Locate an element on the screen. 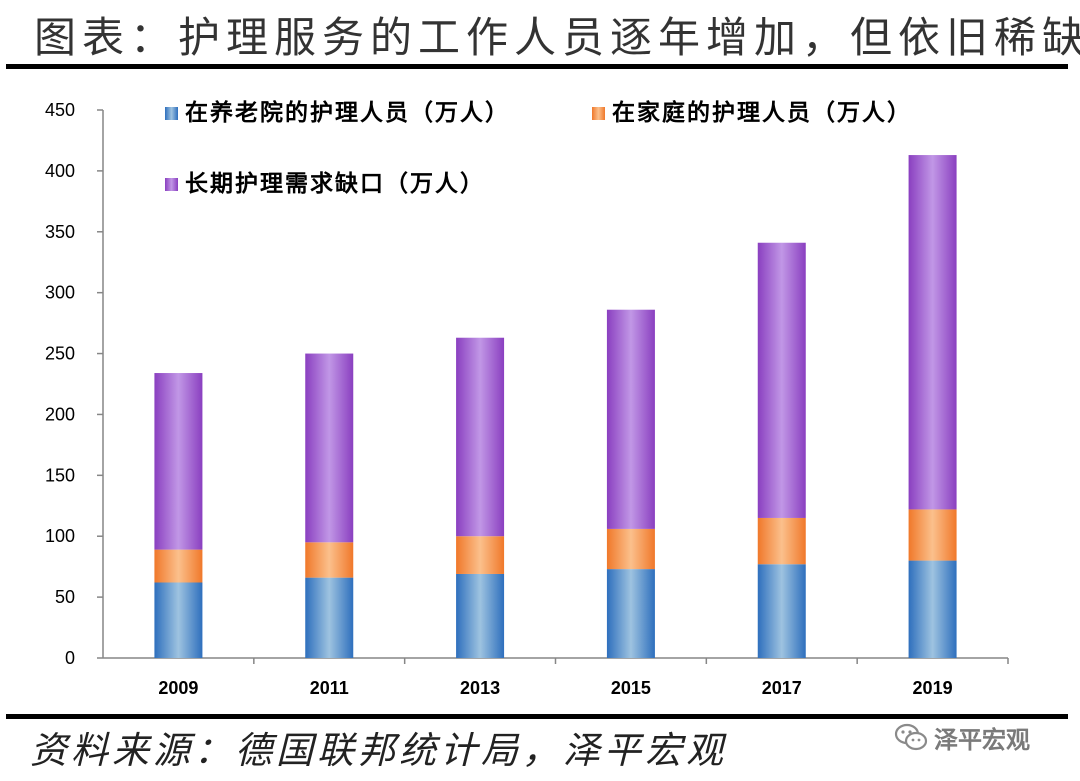 The height and width of the screenshot is (781, 1080). x-tick-label: 2017 is located at coordinates (782, 688).